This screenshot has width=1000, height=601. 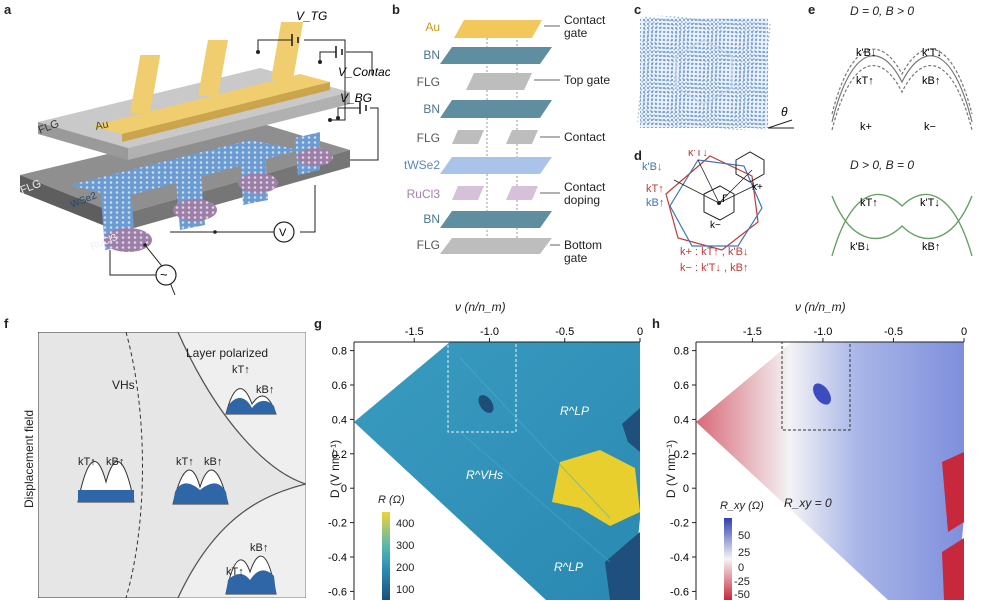 I want to click on panel-label-d: d, so click(x=638, y=155).